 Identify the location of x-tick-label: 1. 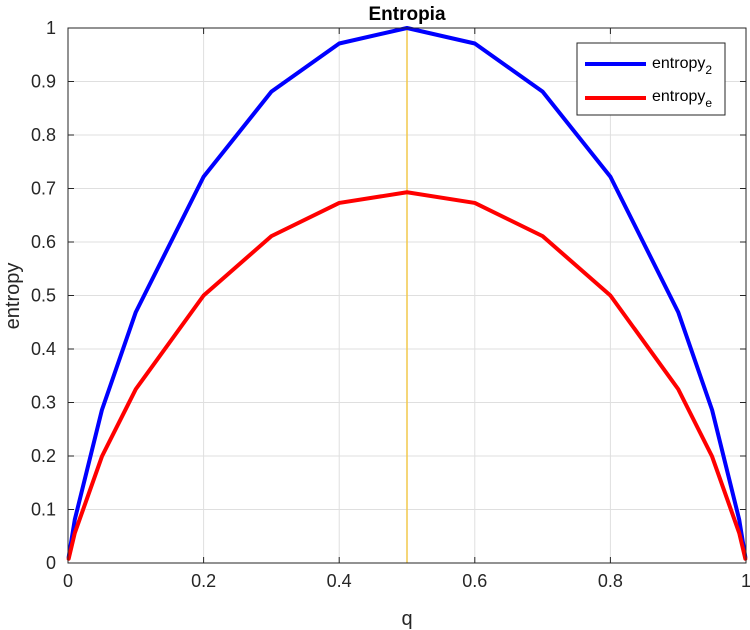
(745, 581).